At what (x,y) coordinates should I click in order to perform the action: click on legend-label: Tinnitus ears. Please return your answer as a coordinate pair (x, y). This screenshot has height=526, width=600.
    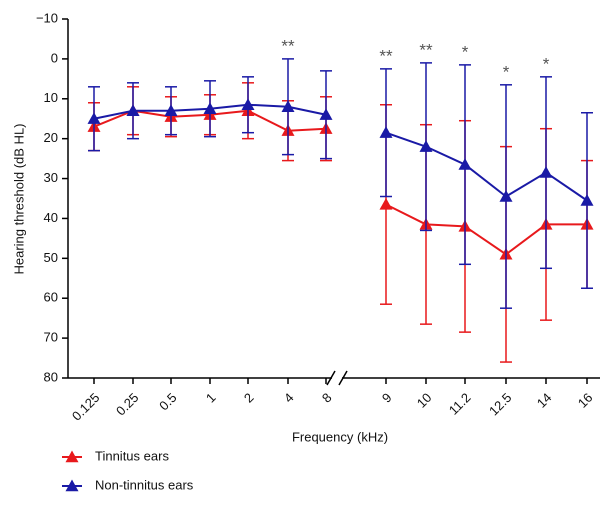
    Looking at the image, I should click on (132, 455).